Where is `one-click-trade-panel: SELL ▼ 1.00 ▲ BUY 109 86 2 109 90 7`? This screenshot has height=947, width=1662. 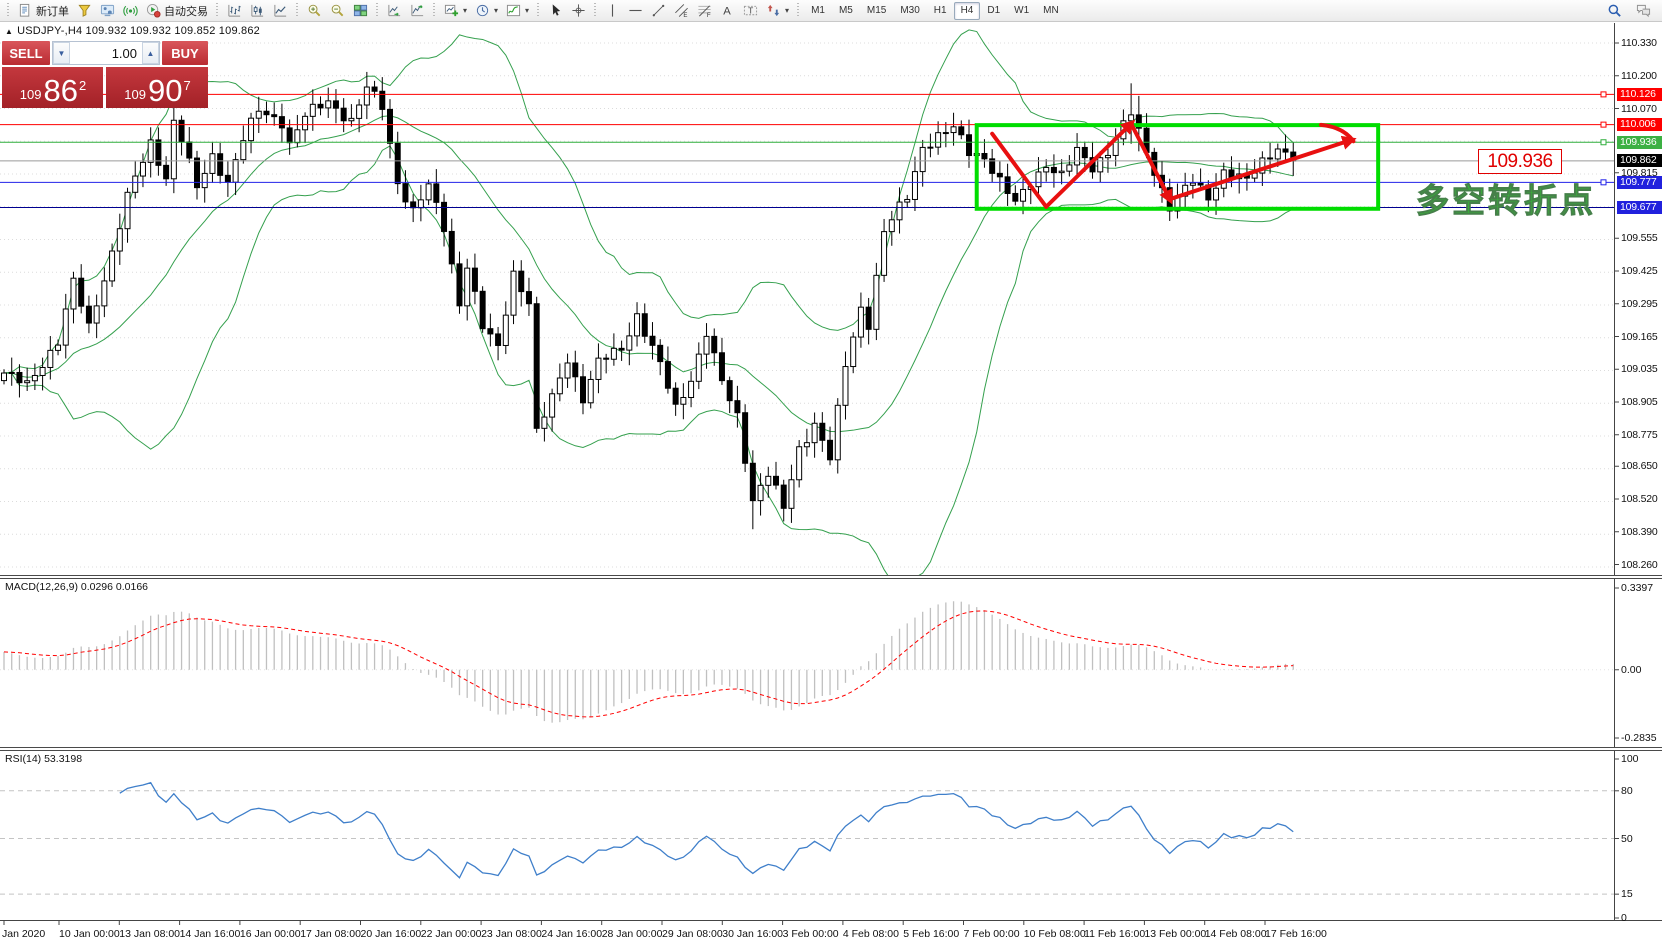
one-click-trade-panel: SELL ▼ 1.00 ▲ BUY 109 86 2 109 90 7 is located at coordinates (105, 74).